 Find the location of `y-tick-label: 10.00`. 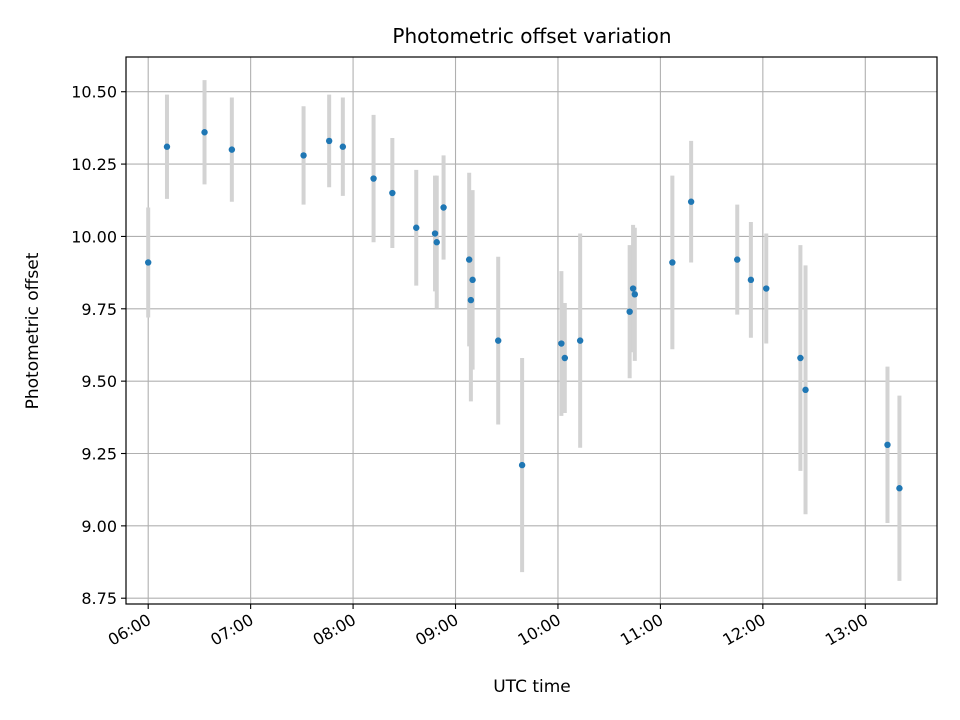

y-tick-label: 10.00 is located at coordinates (94, 236).